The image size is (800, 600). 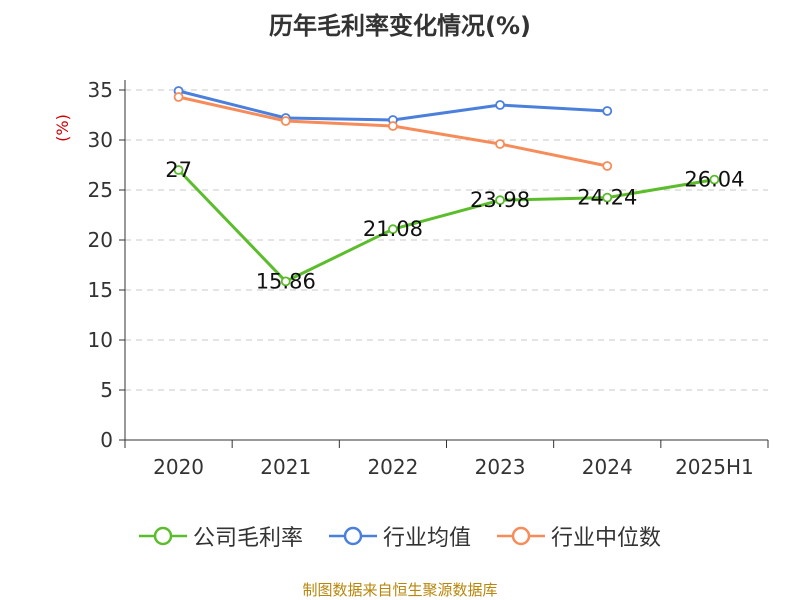 What do you see at coordinates (100, 290) in the screenshot?
I see `y-tick-label: 15` at bounding box center [100, 290].